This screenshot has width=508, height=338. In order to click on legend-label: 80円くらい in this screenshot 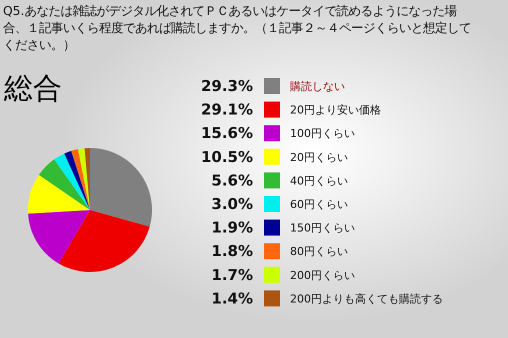, I will do `click(319, 251)`.